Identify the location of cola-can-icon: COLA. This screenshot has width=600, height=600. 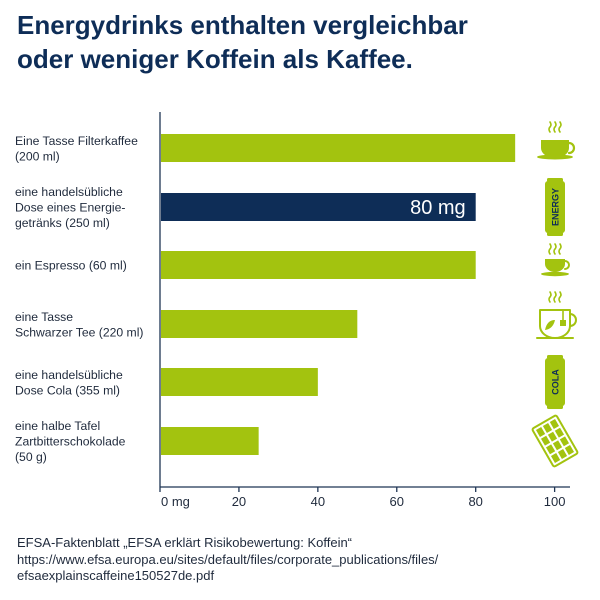
(555, 382).